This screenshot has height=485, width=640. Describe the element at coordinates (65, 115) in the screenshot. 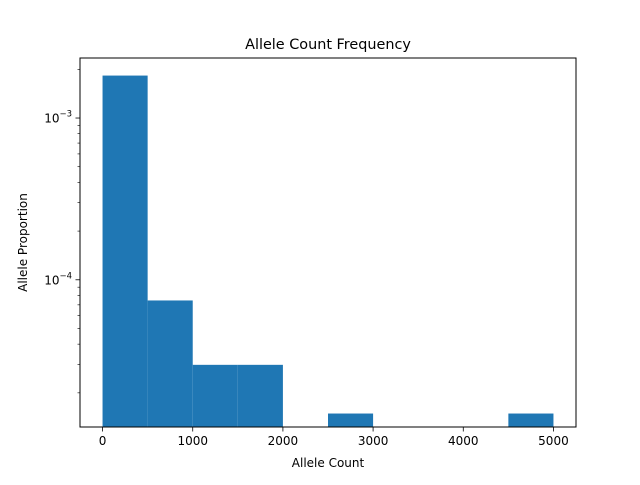

I see `y-tick-exponent: −3` at that location.